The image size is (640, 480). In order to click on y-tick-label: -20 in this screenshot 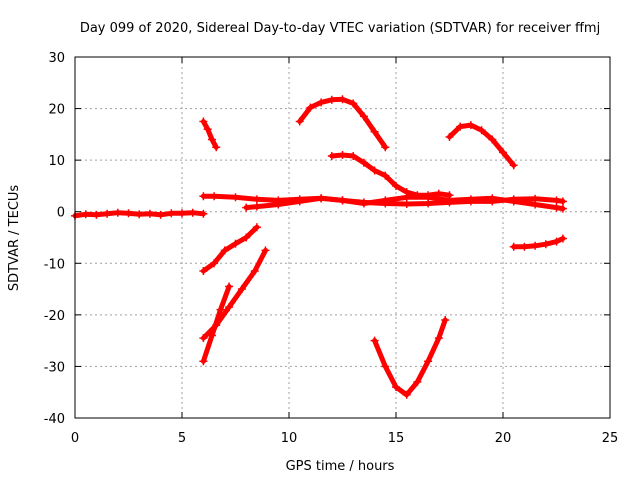, I will do `click(54, 316)`.